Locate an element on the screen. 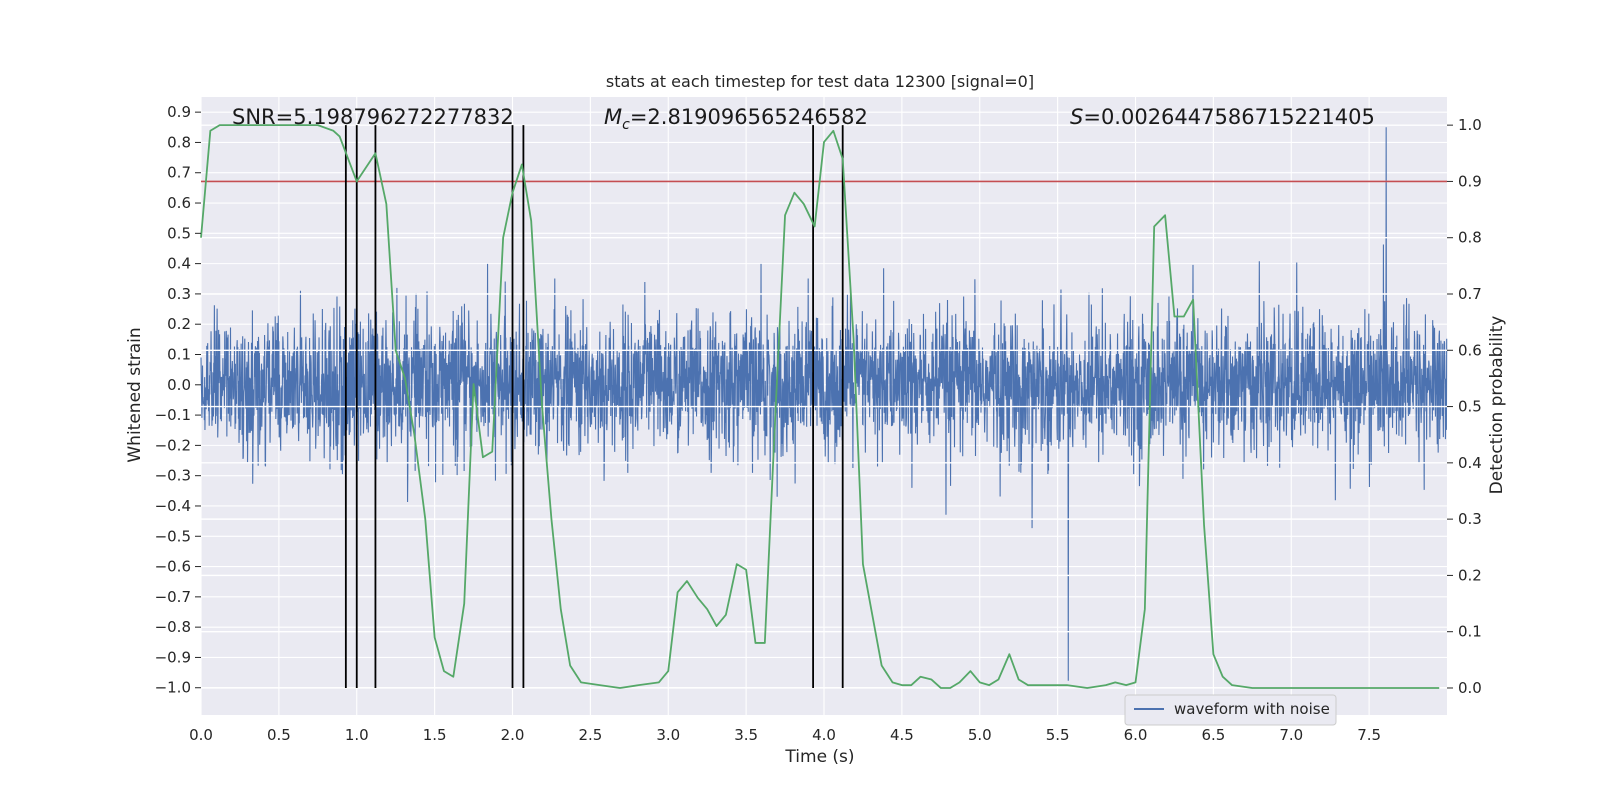 The width and height of the screenshot is (1600, 800). y-tick-label-left: −0.7 is located at coordinates (173, 597).